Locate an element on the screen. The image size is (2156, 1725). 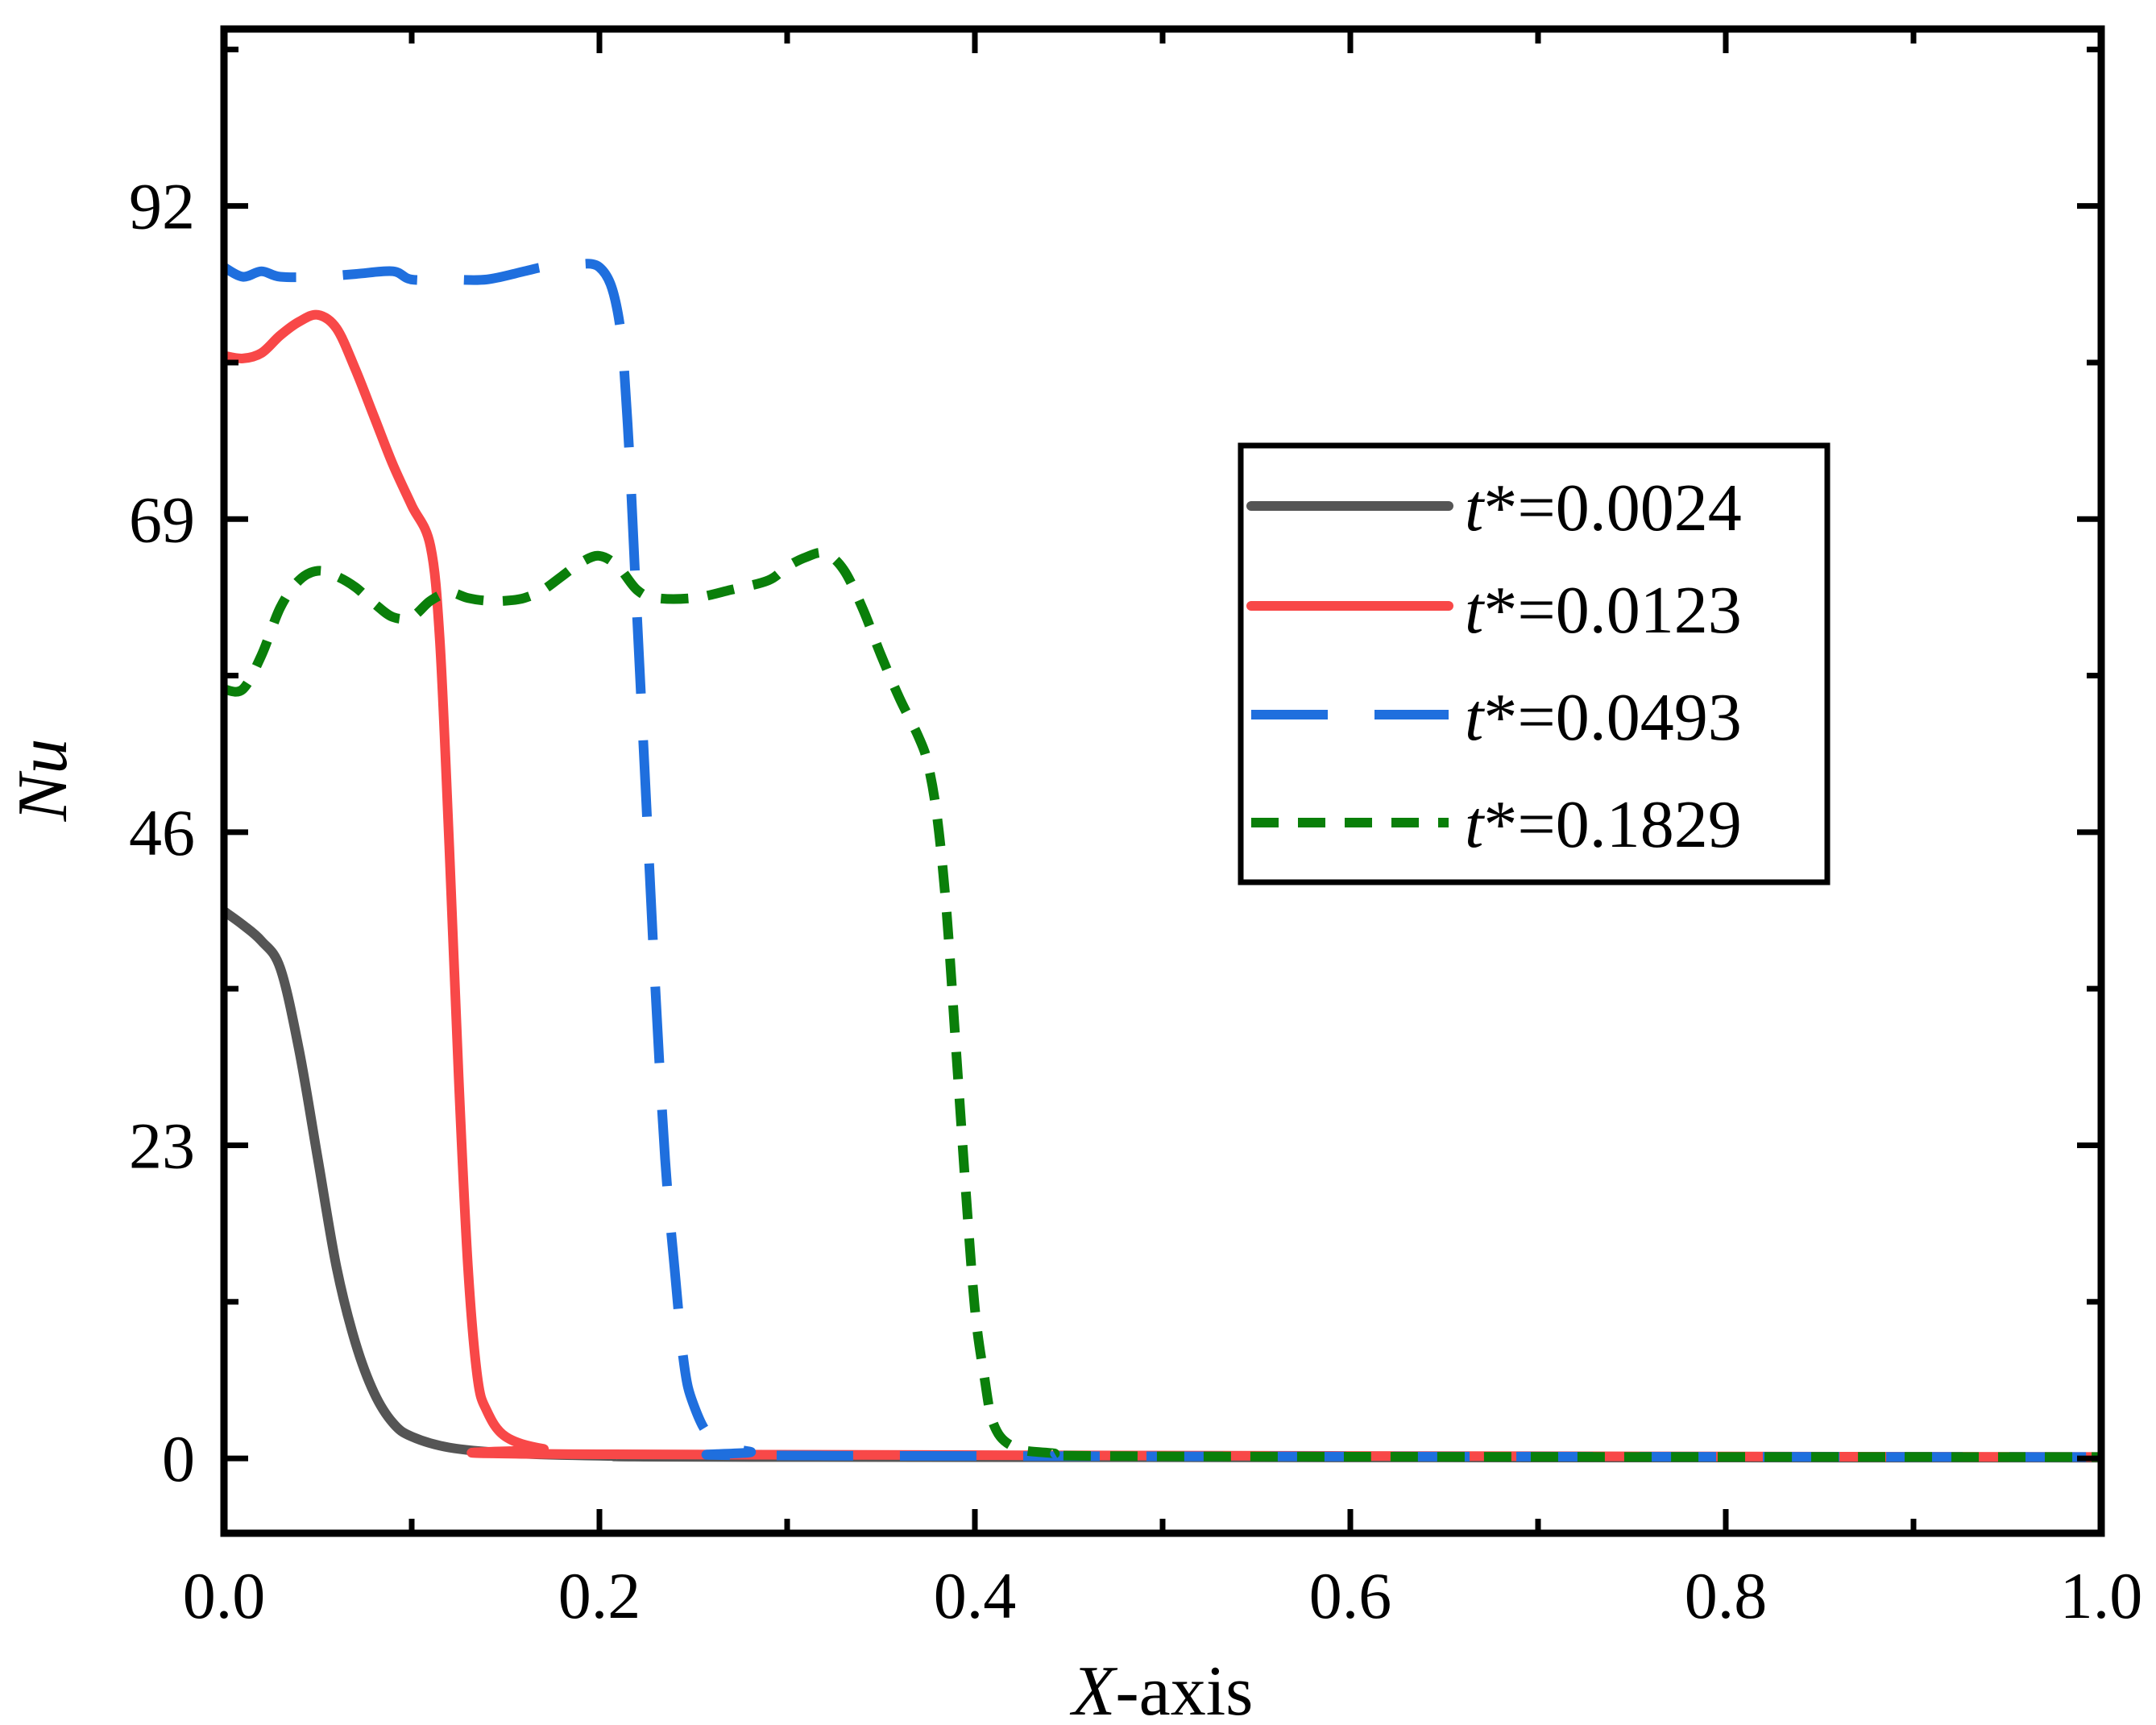
legend-label-0: t*=0.0024 is located at coordinates (1603, 508).